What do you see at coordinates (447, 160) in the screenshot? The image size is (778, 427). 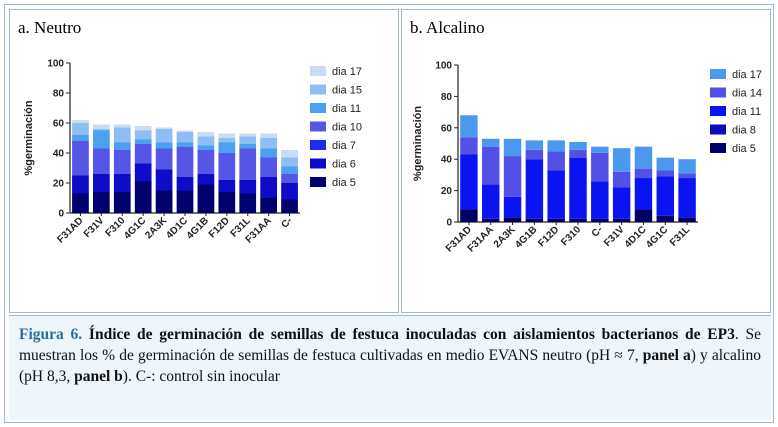 I see `y-tick-label: 40` at bounding box center [447, 160].